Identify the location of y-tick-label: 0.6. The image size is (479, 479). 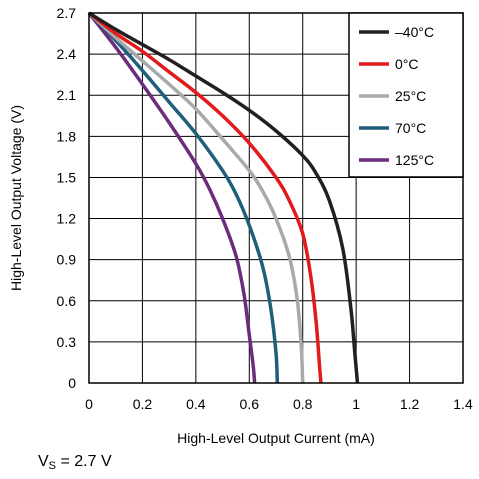
(67, 301).